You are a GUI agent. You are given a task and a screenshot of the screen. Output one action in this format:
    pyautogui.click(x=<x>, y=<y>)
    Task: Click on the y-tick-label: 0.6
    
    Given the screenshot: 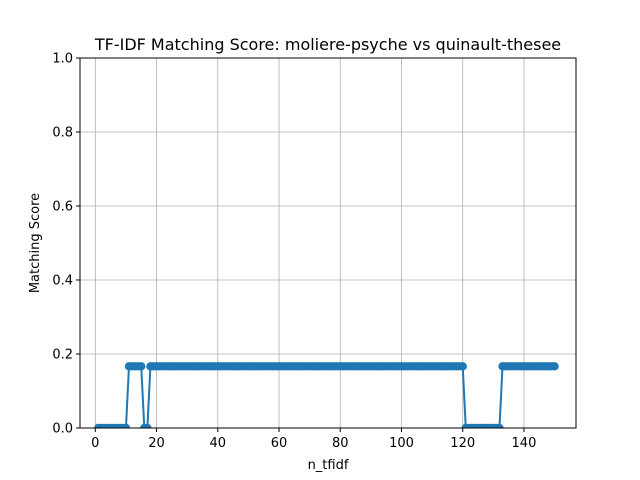 What is the action you would take?
    pyautogui.click(x=62, y=207)
    